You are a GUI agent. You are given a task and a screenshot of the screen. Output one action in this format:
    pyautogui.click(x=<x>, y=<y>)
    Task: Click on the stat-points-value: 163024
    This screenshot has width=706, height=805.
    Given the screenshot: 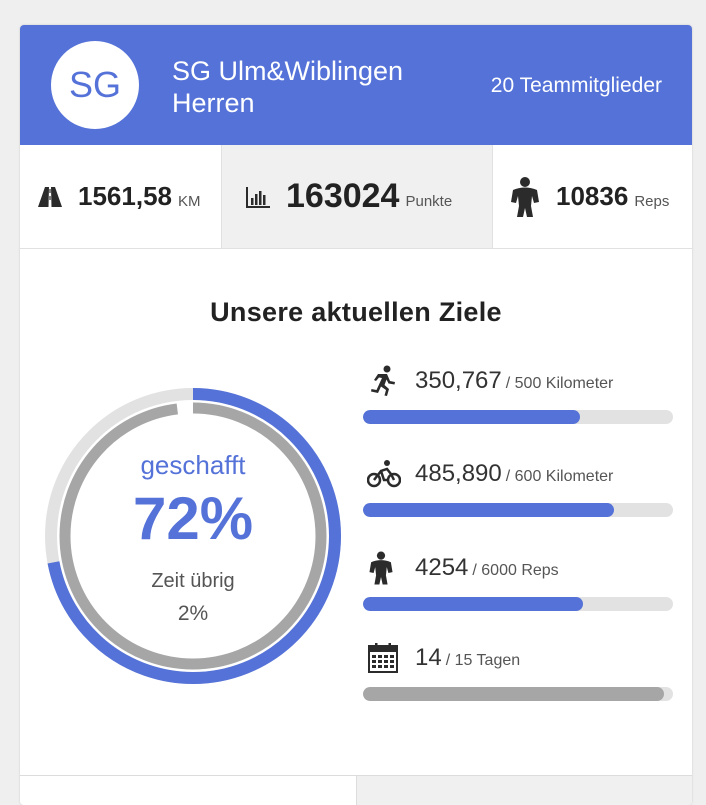 What is the action you would take?
    pyautogui.click(x=343, y=196)
    